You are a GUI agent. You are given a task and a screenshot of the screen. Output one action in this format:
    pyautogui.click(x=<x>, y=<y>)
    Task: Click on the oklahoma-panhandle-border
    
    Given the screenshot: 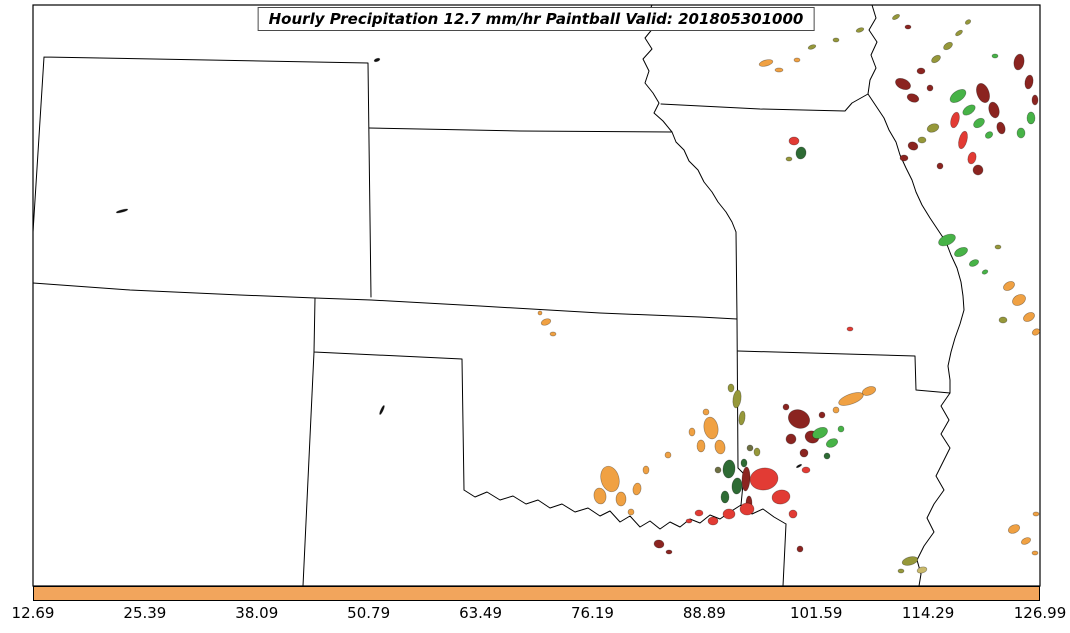 What is the action you would take?
    pyautogui.click(x=389, y=394)
    